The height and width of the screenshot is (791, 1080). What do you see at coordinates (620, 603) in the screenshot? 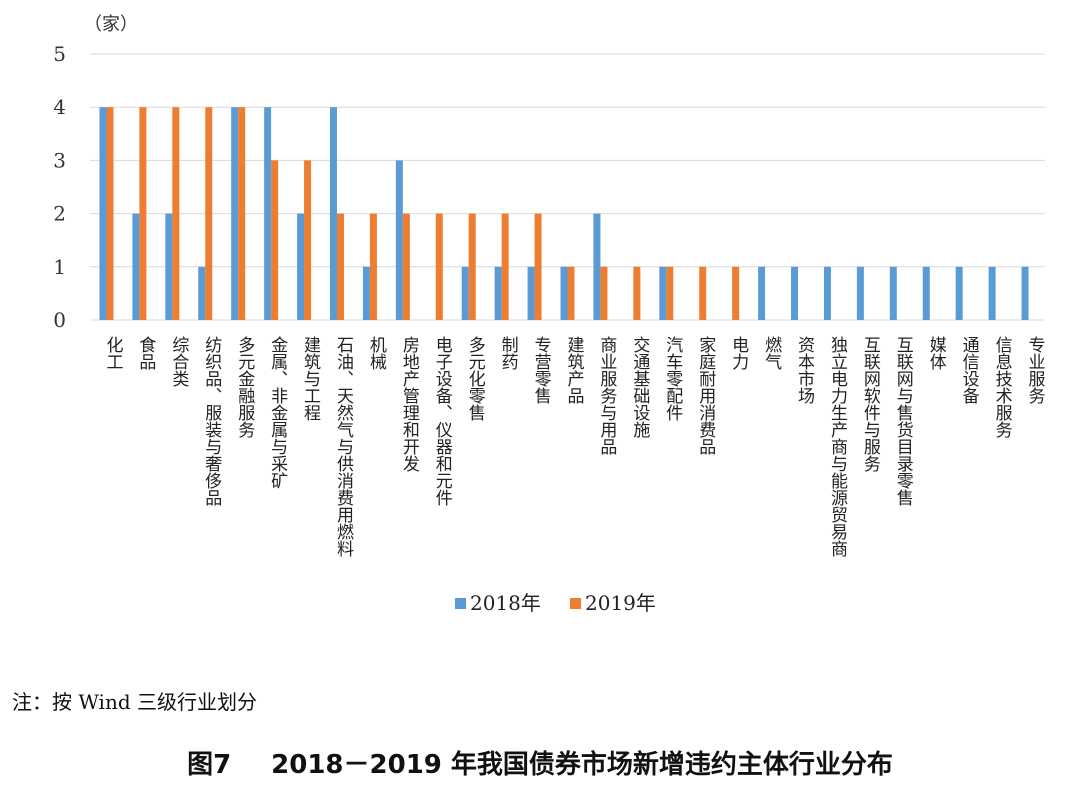
I see `legend-label: 2019年` at bounding box center [620, 603].